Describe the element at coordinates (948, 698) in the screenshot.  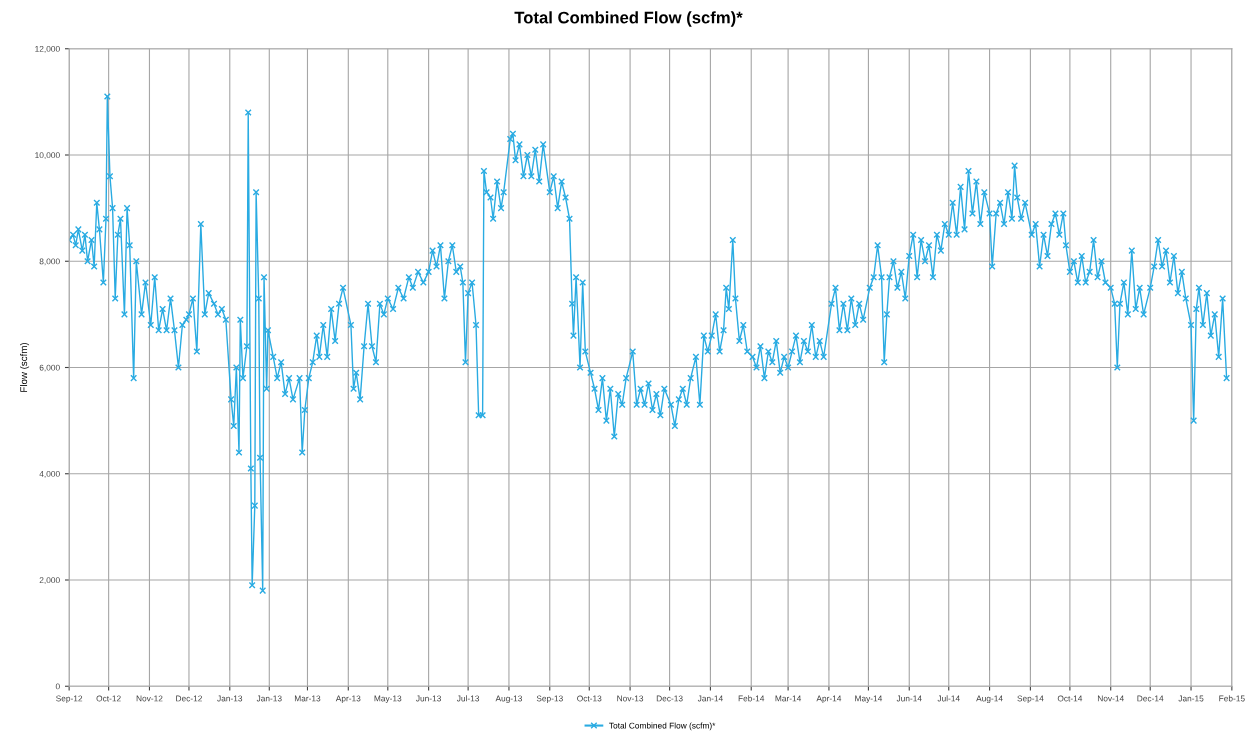
I see `x-tick-label: Jul-14` at that location.